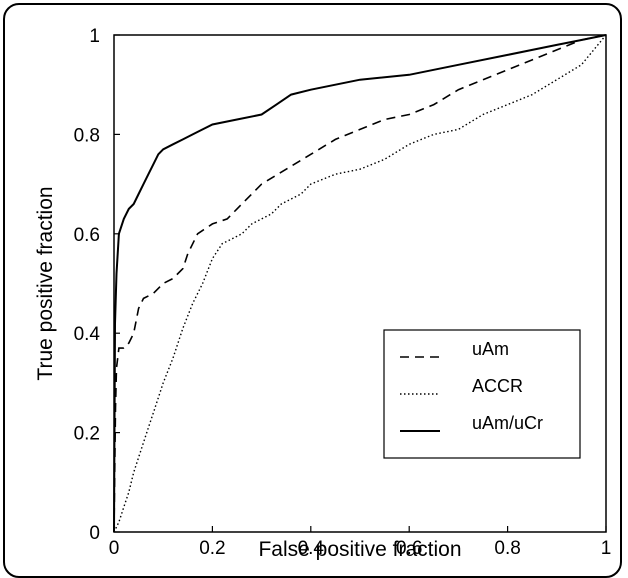  What do you see at coordinates (497, 386) in the screenshot?
I see `legend-label: ACCR` at bounding box center [497, 386].